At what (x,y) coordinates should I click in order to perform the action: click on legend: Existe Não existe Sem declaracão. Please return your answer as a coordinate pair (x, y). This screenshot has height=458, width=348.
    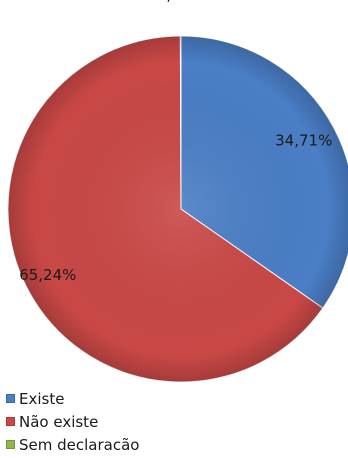
    Looking at the image, I should click on (72, 421).